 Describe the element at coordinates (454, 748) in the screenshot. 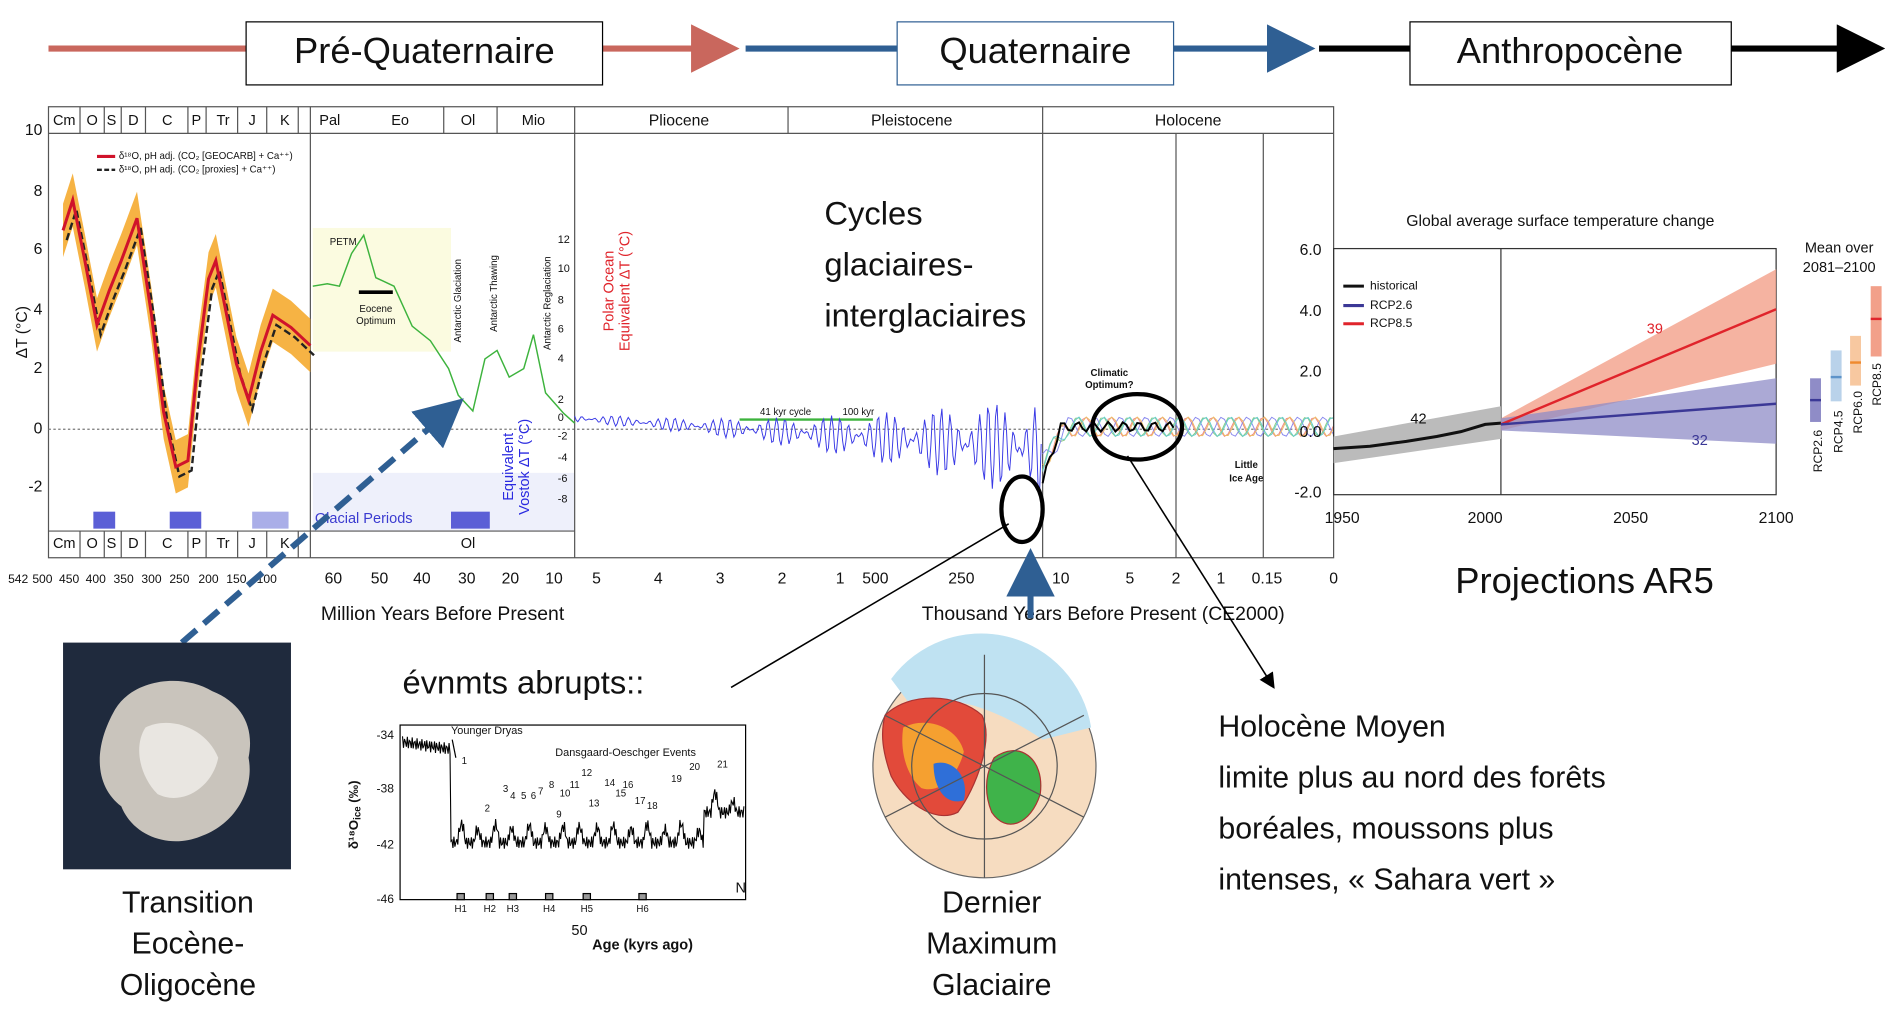

I see `pointer` at that location.